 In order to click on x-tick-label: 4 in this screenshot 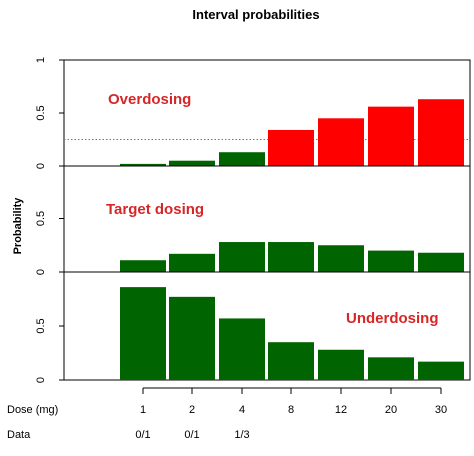, I will do `click(242, 410)`.